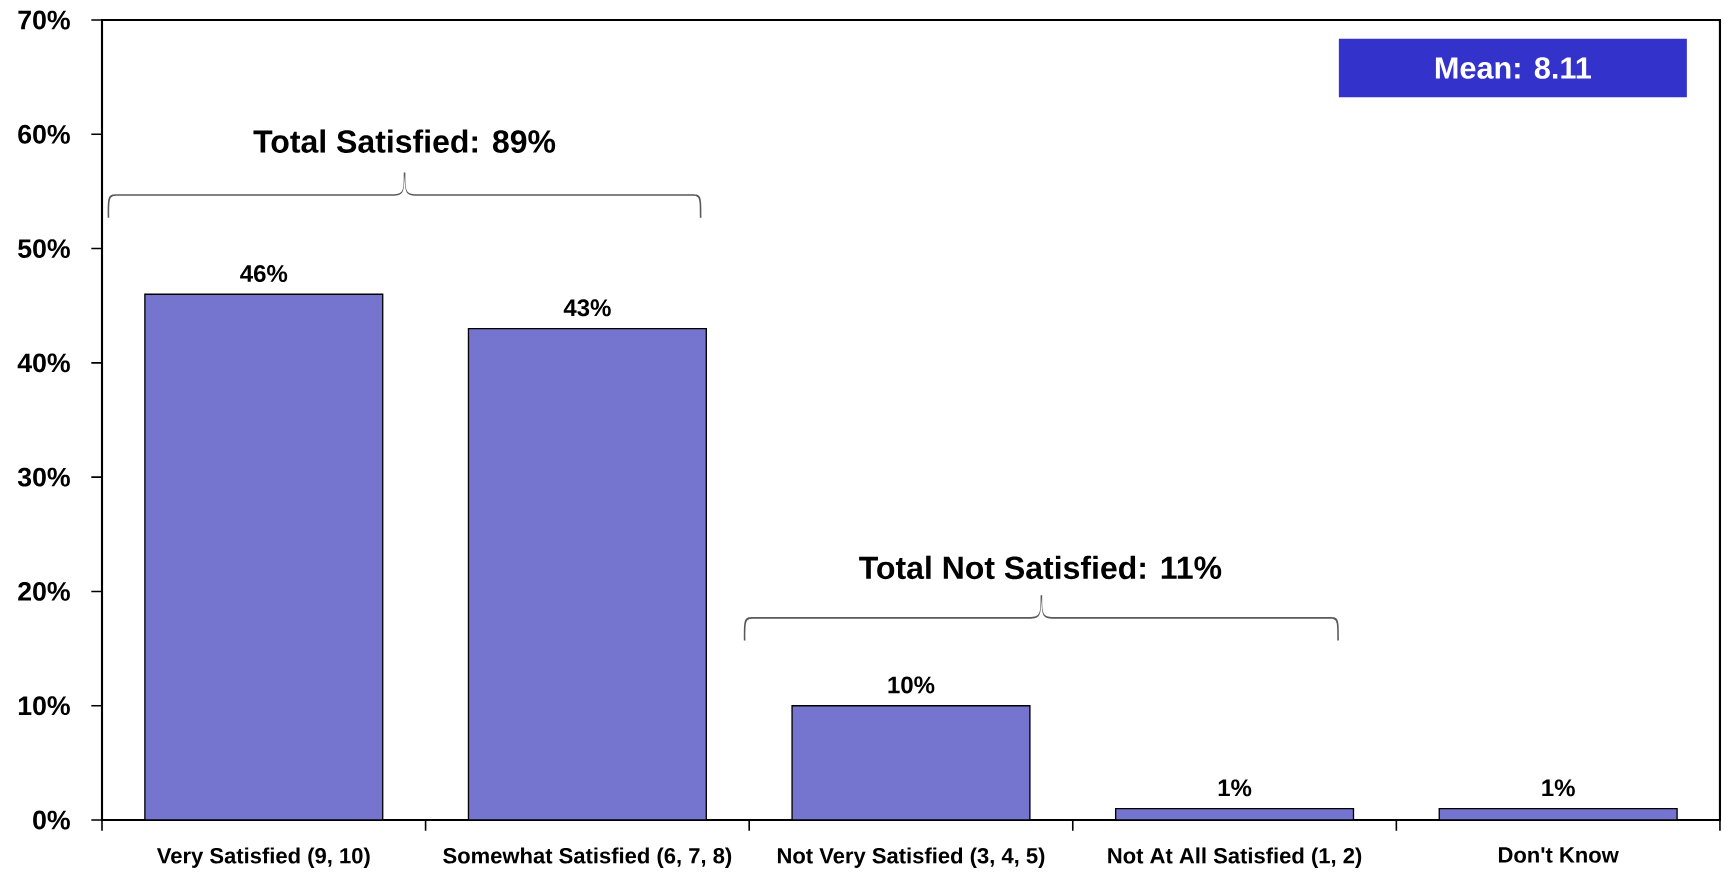  What do you see at coordinates (44, 20) in the screenshot?
I see `y-tick-label: 70%` at bounding box center [44, 20].